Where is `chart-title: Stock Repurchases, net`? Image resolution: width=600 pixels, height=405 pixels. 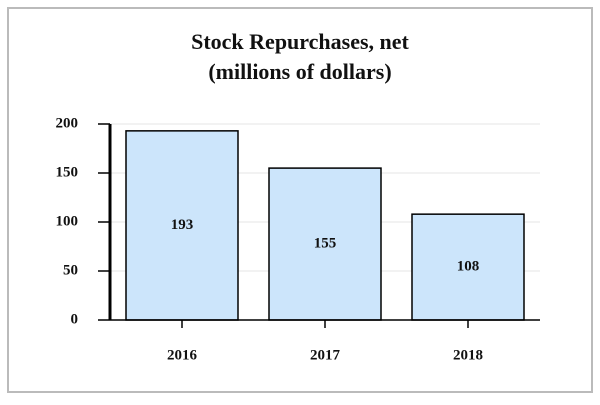 chart-title: Stock Repurchases, net is located at coordinates (300, 41).